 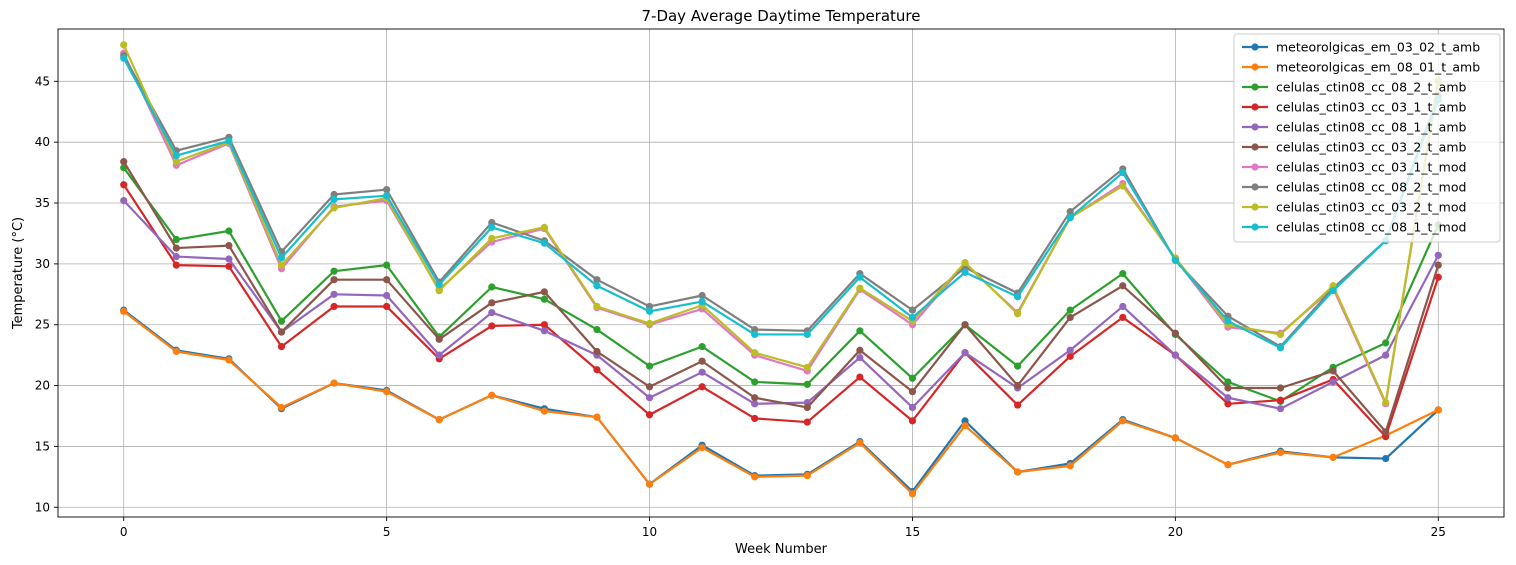 I want to click on legend-label: celulas_ctin08_cc_08_1_t_mod, so click(x=1371, y=227).